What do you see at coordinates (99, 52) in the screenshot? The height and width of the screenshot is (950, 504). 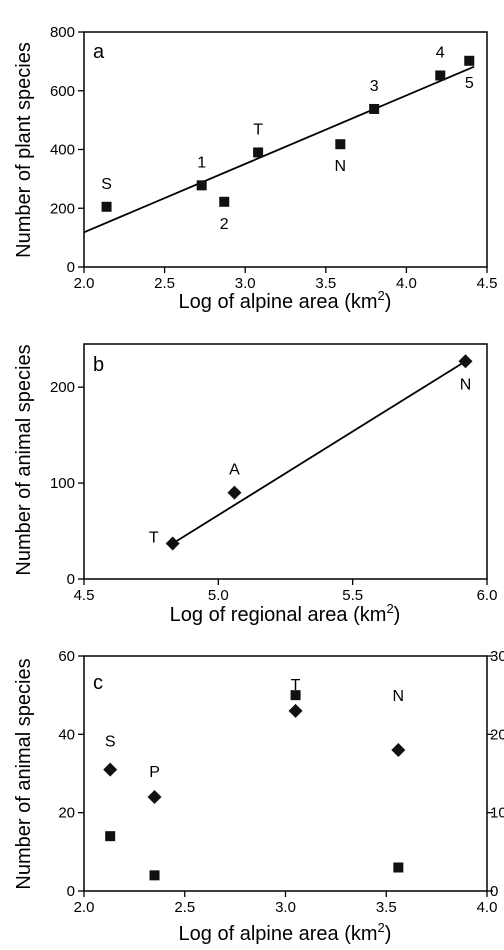 I see `panel-a-letter: a` at bounding box center [99, 52].